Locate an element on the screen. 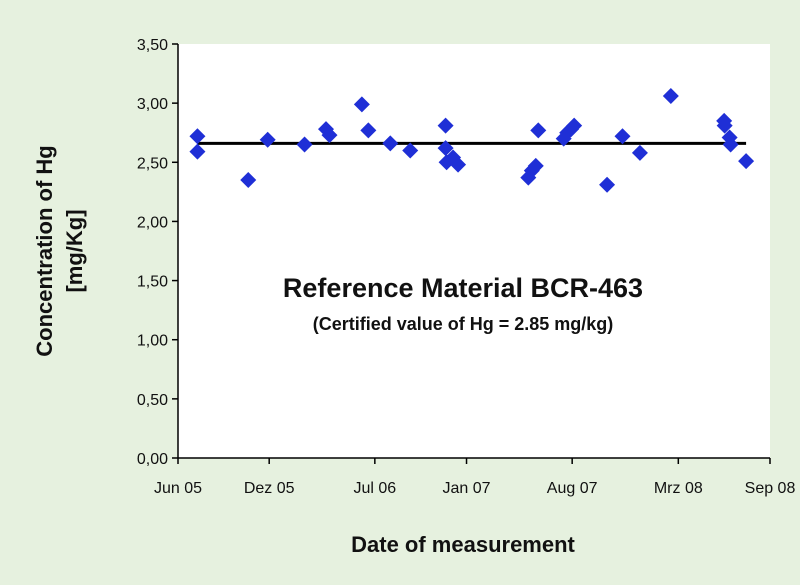  y-tick-label: 1,50 is located at coordinates (152, 282).